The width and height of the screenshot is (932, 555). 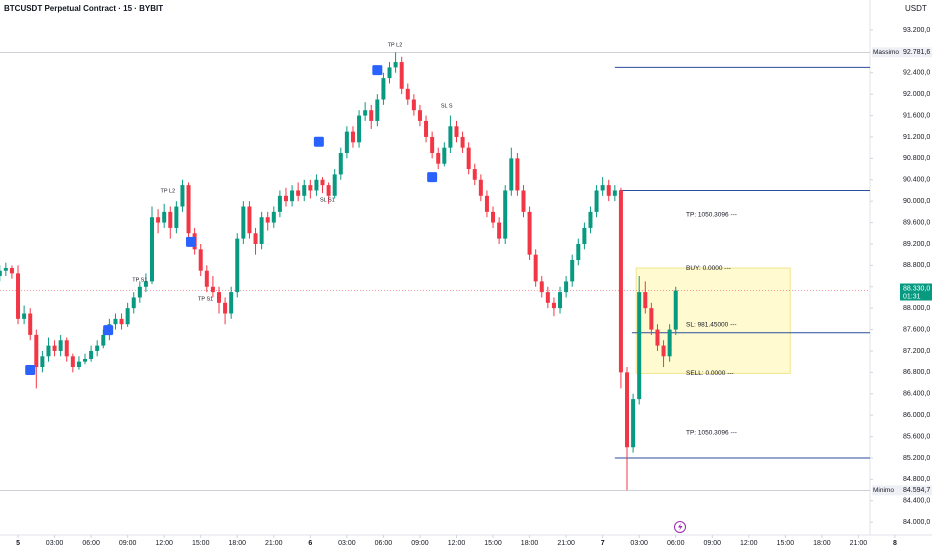 What do you see at coordinates (916, 436) in the screenshot?
I see `y-tick-label: 85.600,0` at bounding box center [916, 436].